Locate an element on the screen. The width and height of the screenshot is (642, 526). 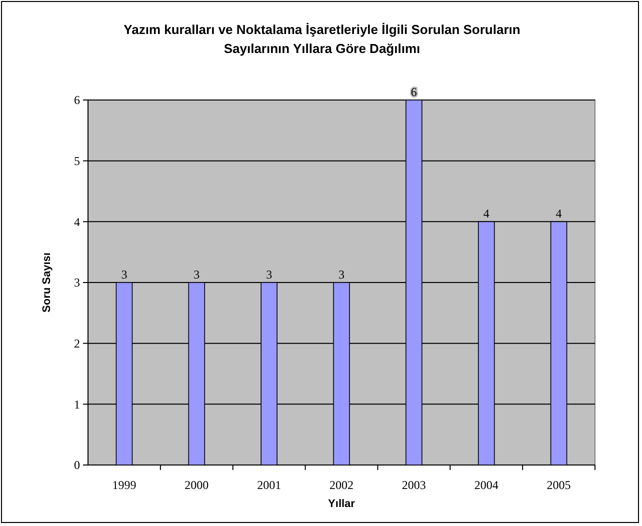
x-tick-label: 2005 is located at coordinates (558, 485).